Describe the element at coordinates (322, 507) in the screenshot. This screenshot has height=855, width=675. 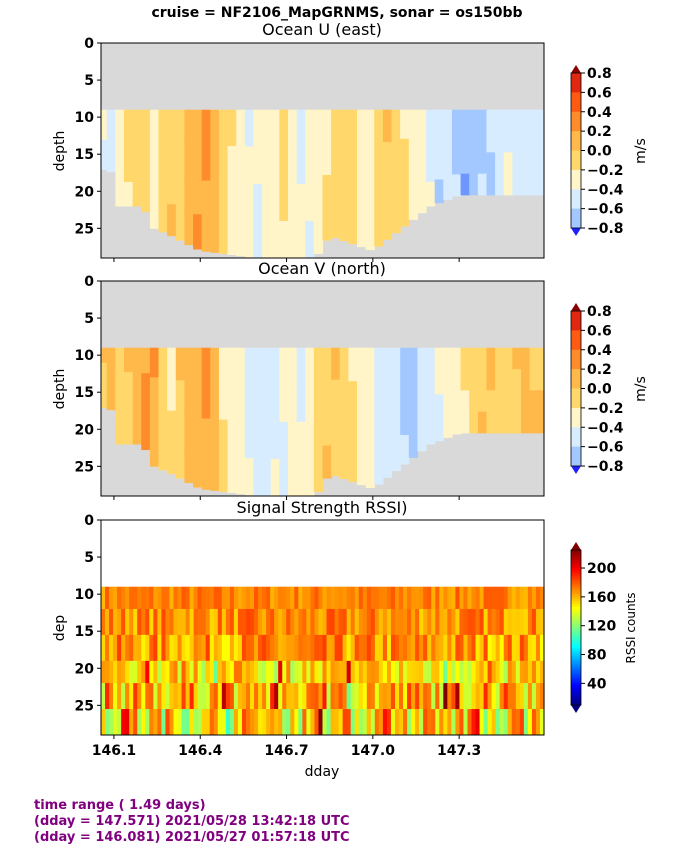
I see `panel-rssi-title: Signal Strength RSSI)` at that location.